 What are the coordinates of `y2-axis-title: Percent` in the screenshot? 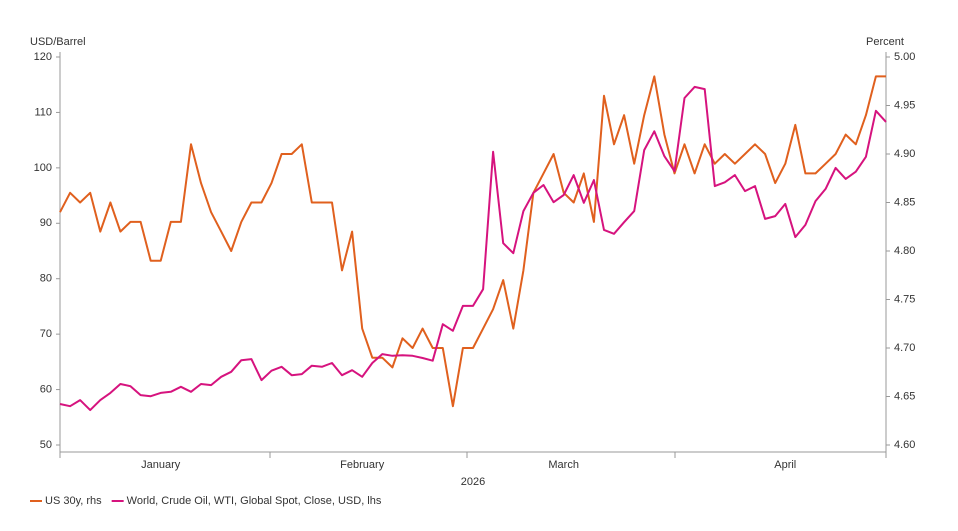 It's located at (885, 42).